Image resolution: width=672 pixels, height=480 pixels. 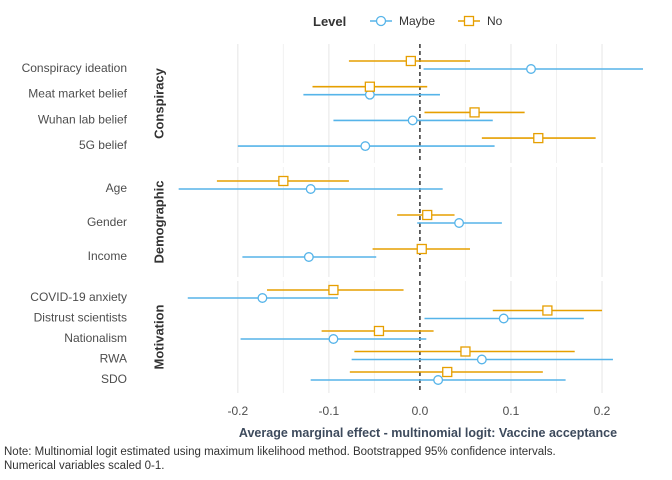 I want to click on facet-strip-label: Motivation, so click(x=159, y=336).